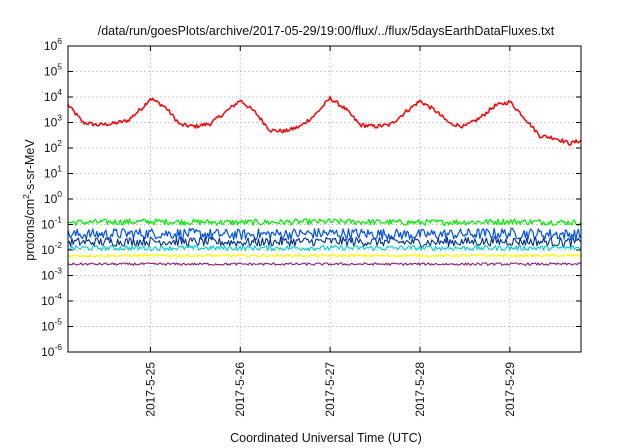 The image size is (640, 448). I want to click on y-tick-exponent: 3, so click(59, 118).